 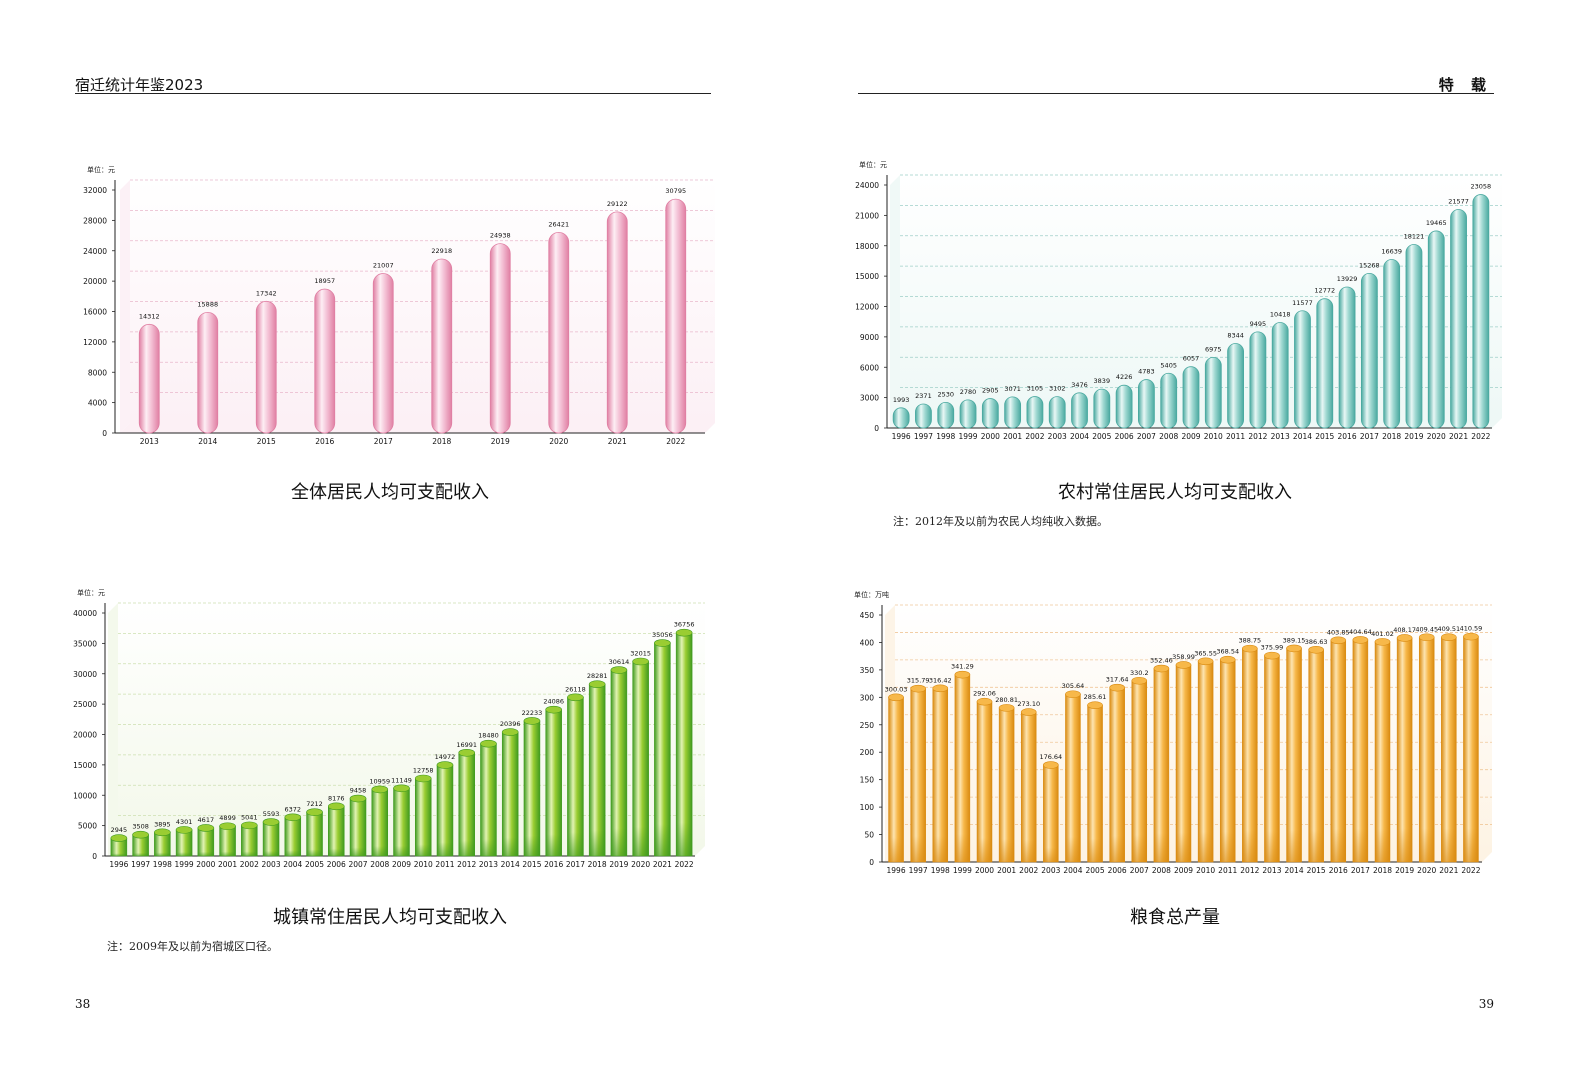 I want to click on x-tick-label-2012: 2012, so click(x=1249, y=870).